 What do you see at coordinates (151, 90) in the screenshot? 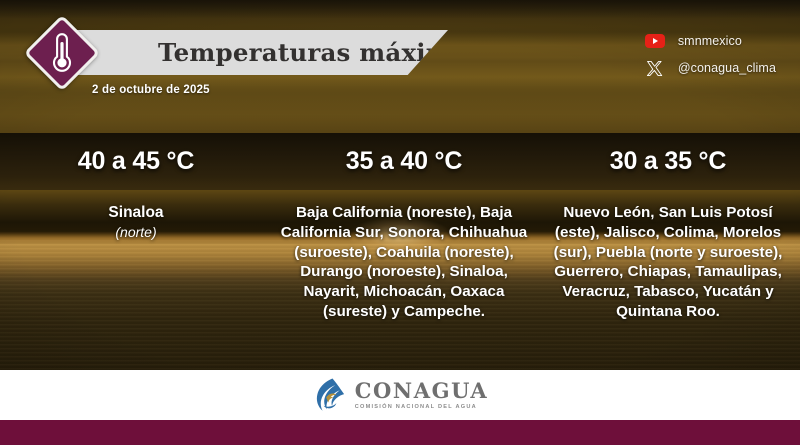
I see `date-label: 2 de octubre de 2025` at bounding box center [151, 90].